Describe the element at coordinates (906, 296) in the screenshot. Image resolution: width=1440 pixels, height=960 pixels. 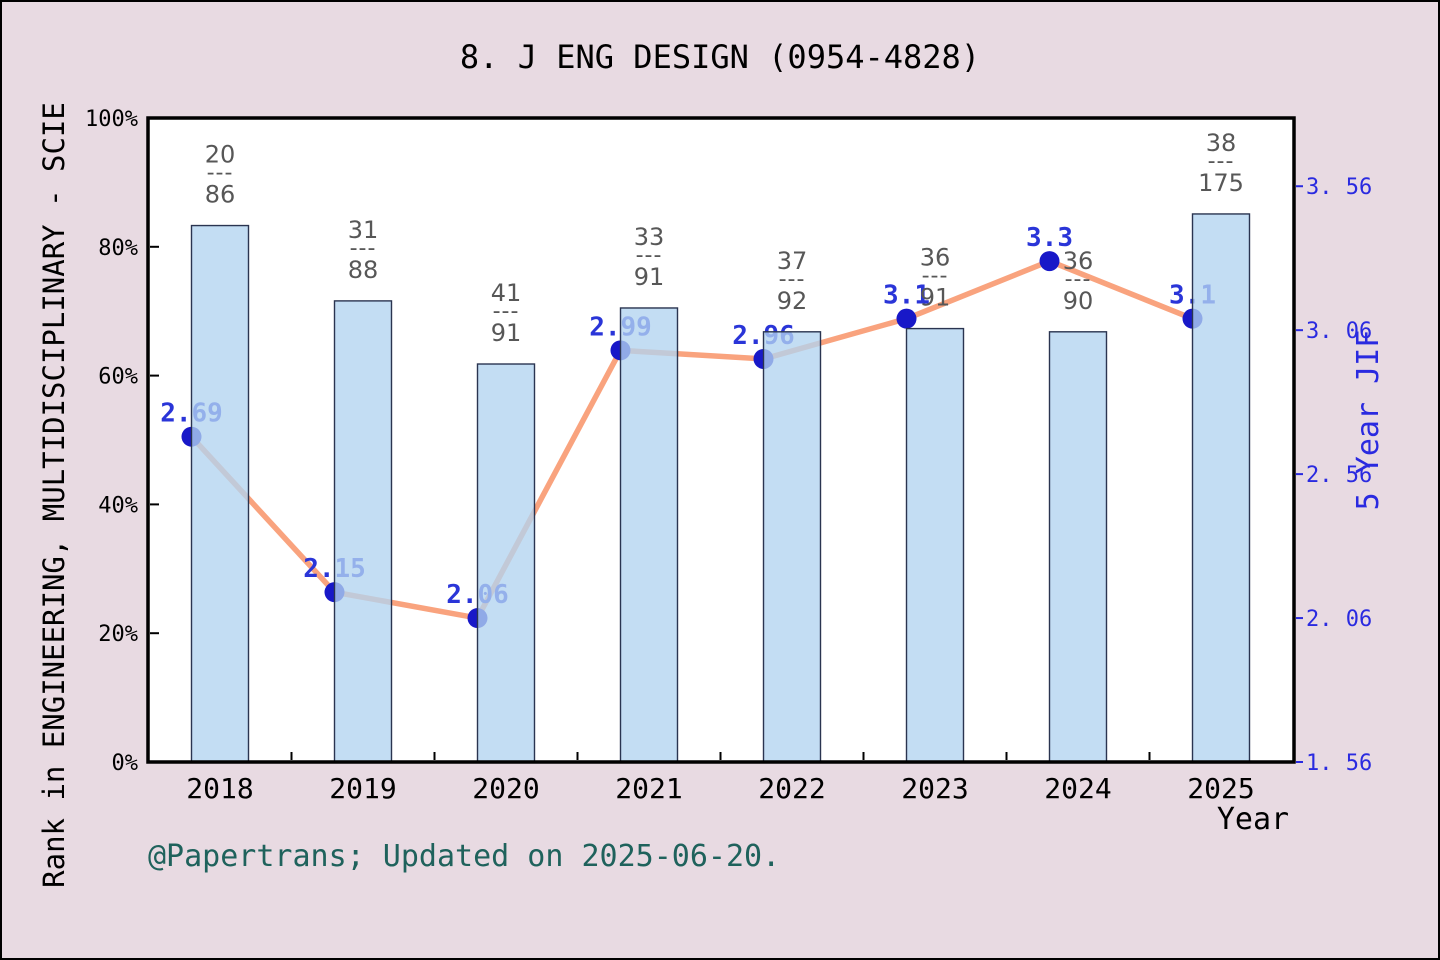
I see `jif-value-label: 3.1` at that location.